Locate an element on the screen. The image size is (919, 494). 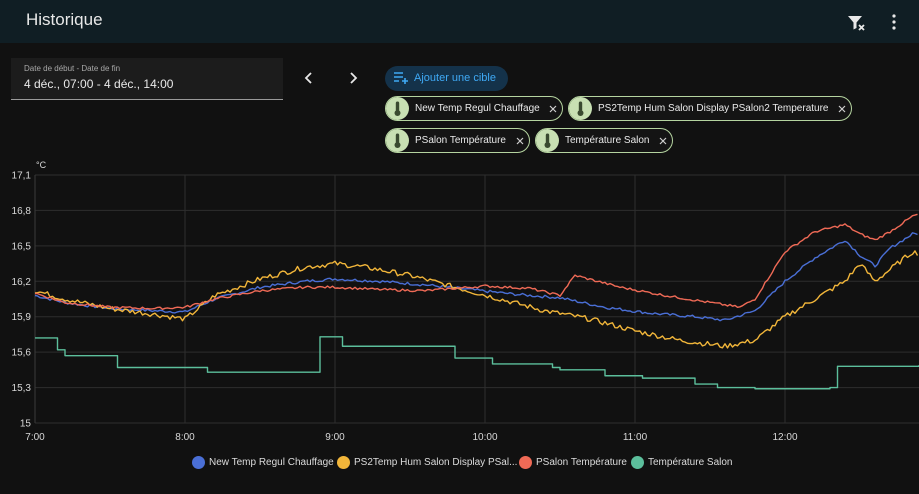
target-chip: PSalon Température is located at coordinates (457, 140).